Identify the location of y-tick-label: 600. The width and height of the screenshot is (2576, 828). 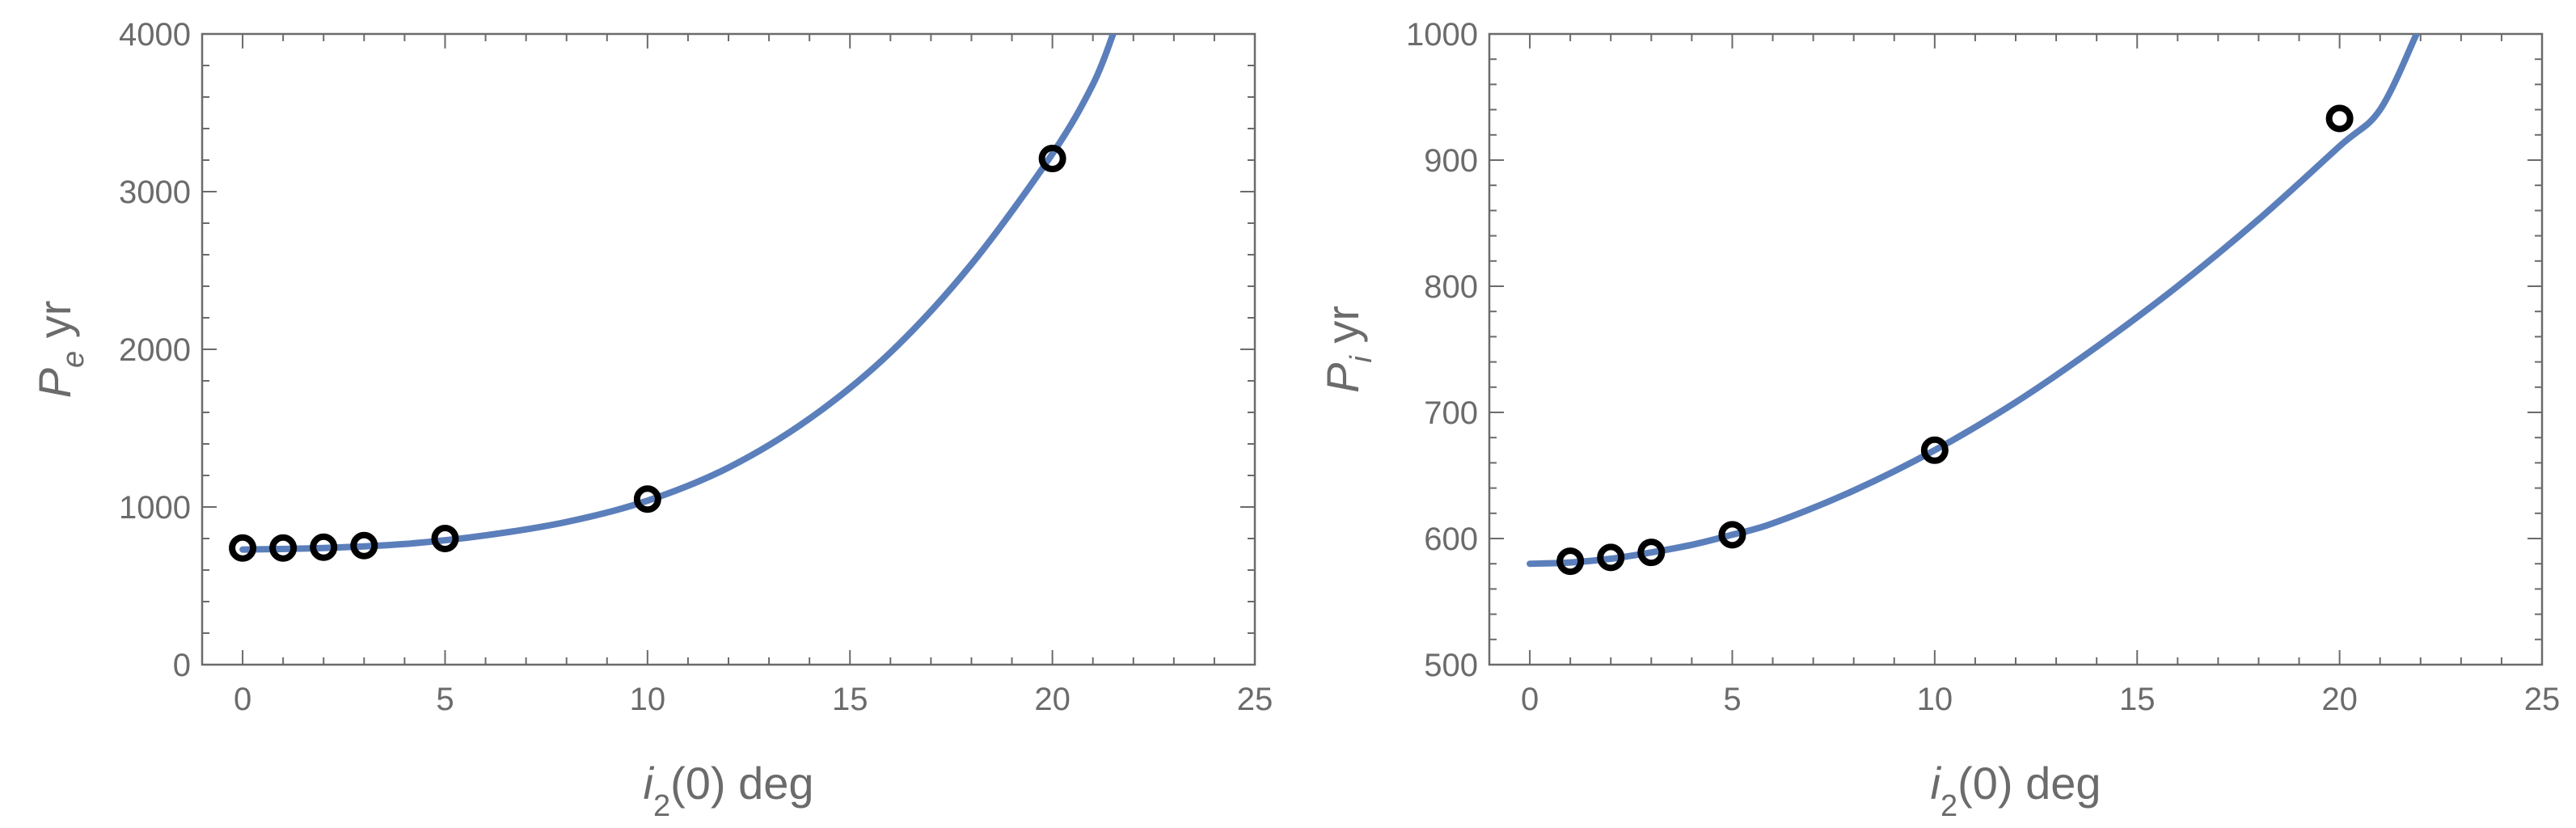
(1451, 539).